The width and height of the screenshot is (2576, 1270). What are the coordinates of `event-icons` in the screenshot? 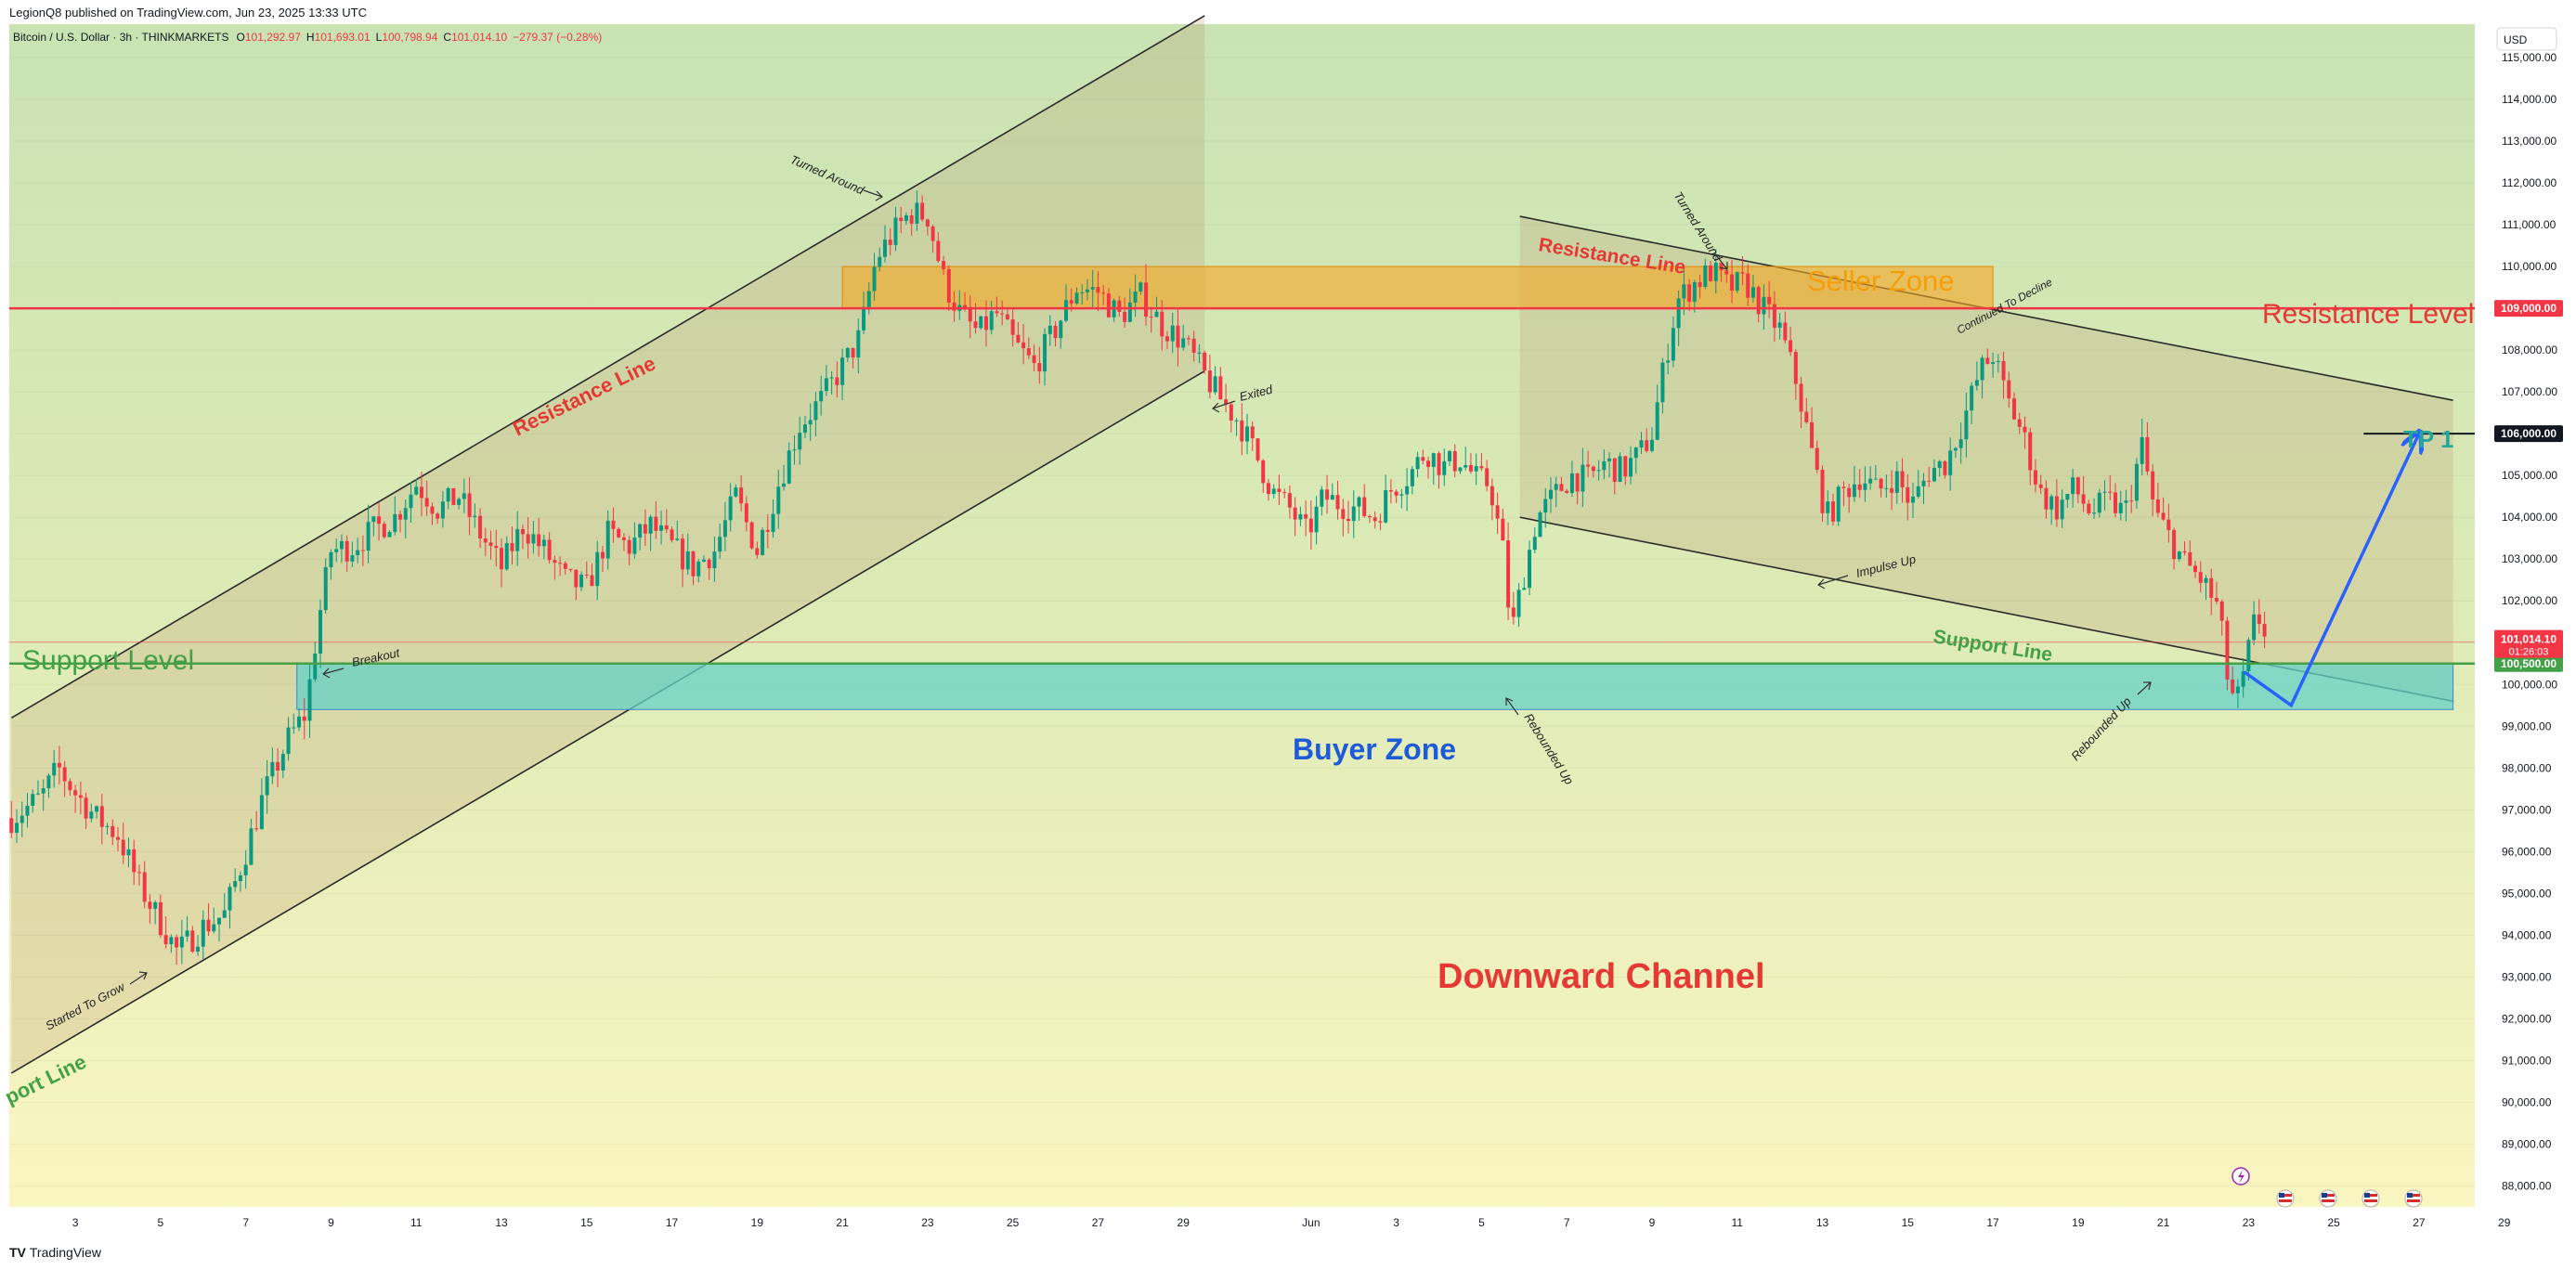 It's located at (2327, 1187).